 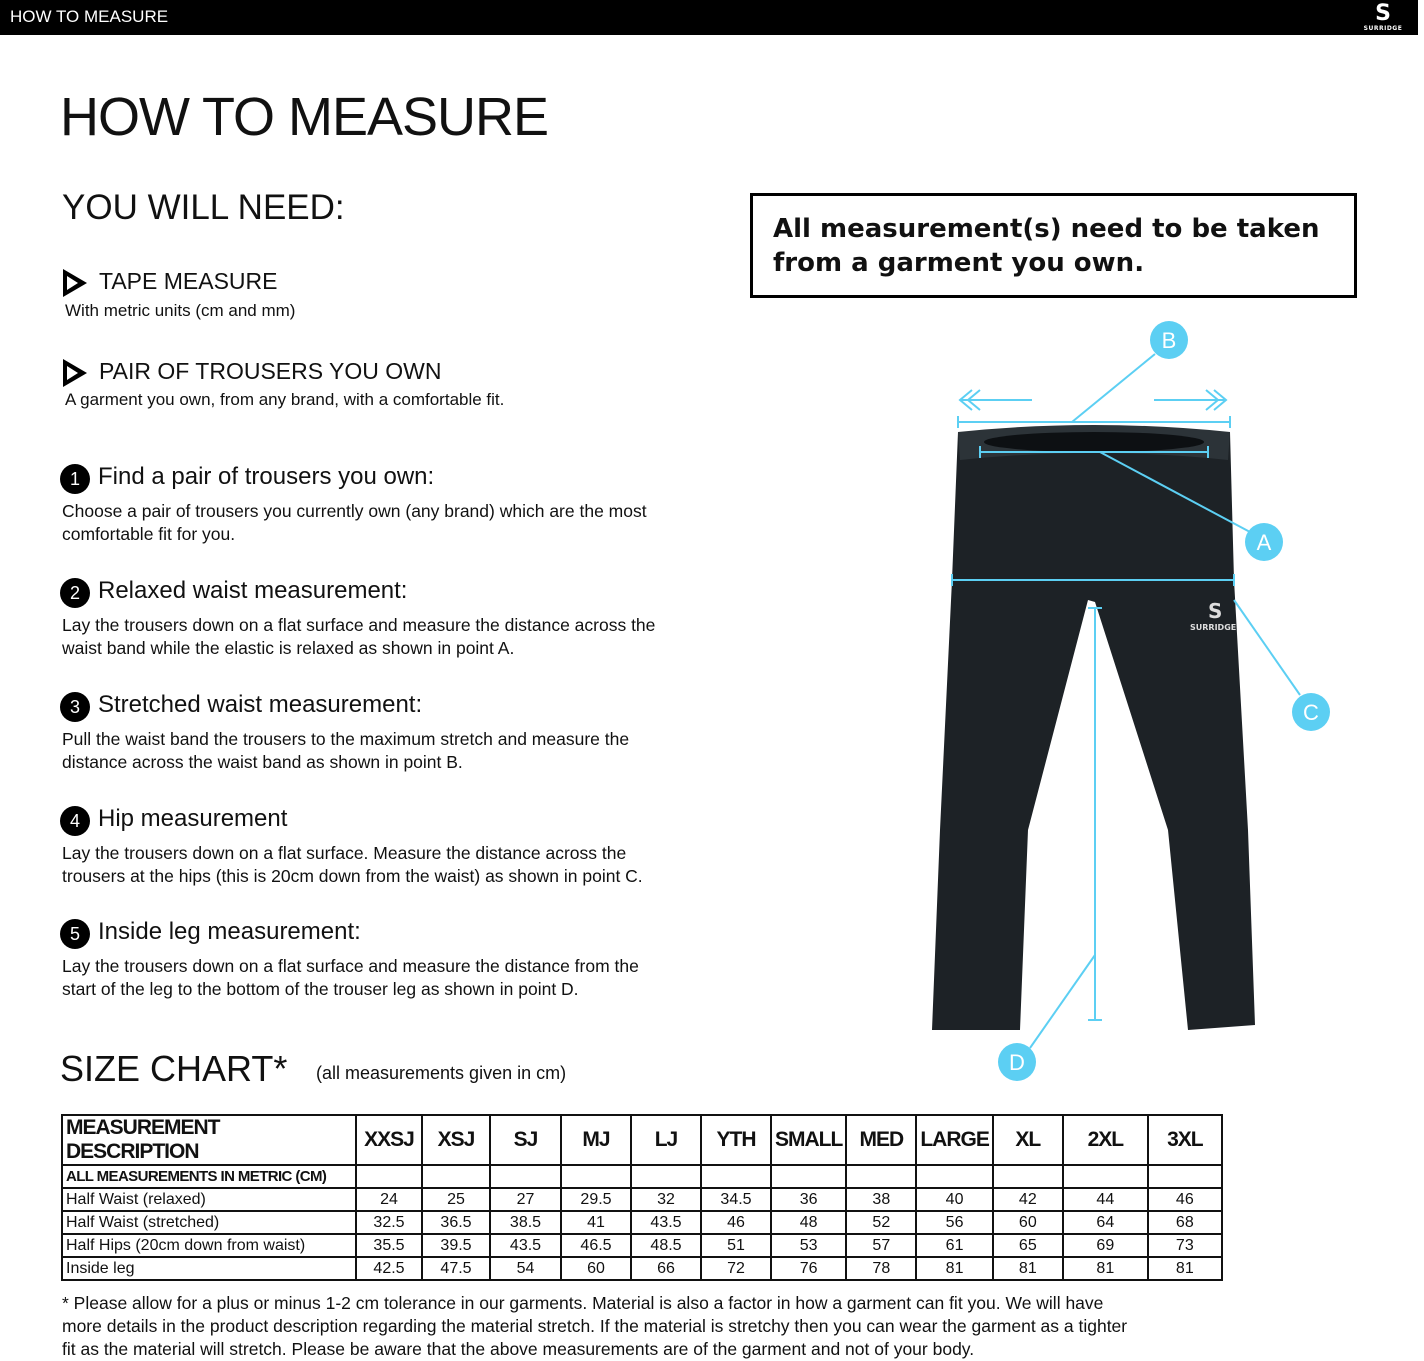 What do you see at coordinates (260, 704) in the screenshot?
I see `step-title: Stretched waist measurement:` at bounding box center [260, 704].